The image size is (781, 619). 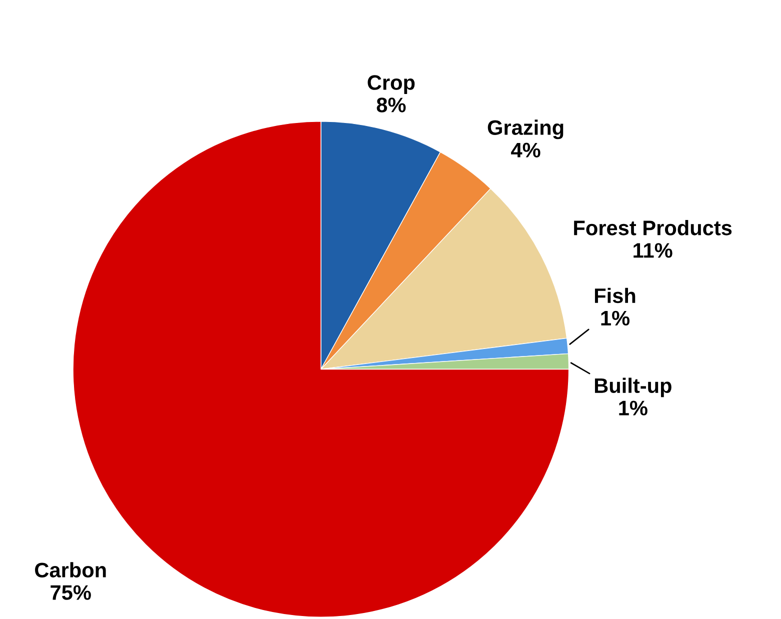 What do you see at coordinates (653, 228) in the screenshot?
I see `slice-label: Forest Products` at bounding box center [653, 228].